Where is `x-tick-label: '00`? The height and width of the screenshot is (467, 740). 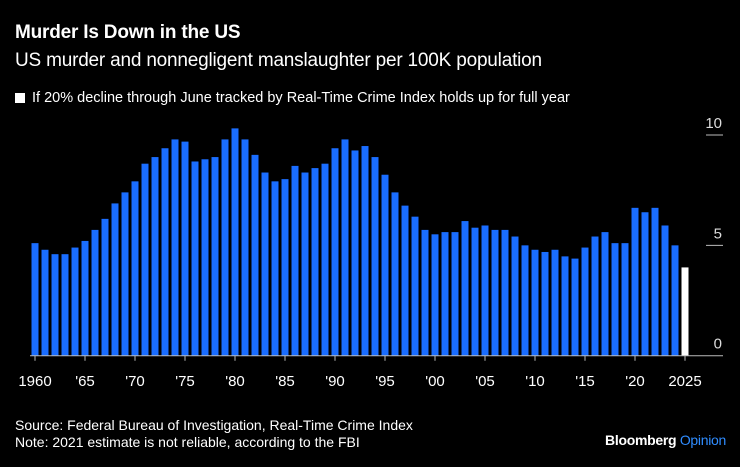 x-tick-label: '00 is located at coordinates (435, 381).